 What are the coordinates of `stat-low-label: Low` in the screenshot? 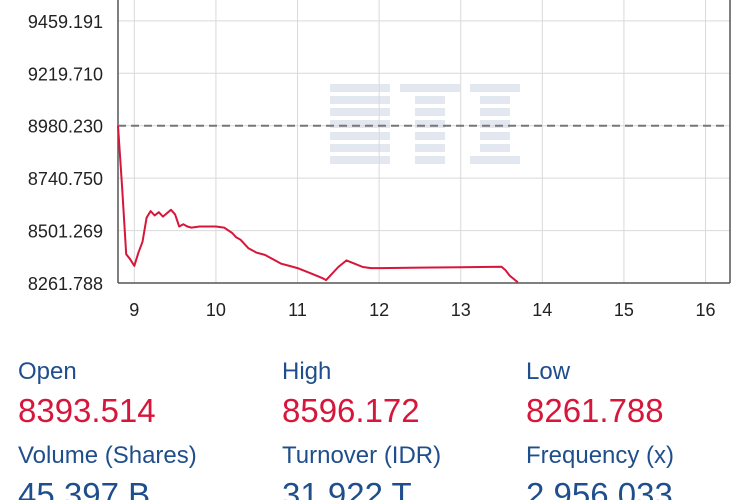 It's located at (548, 371).